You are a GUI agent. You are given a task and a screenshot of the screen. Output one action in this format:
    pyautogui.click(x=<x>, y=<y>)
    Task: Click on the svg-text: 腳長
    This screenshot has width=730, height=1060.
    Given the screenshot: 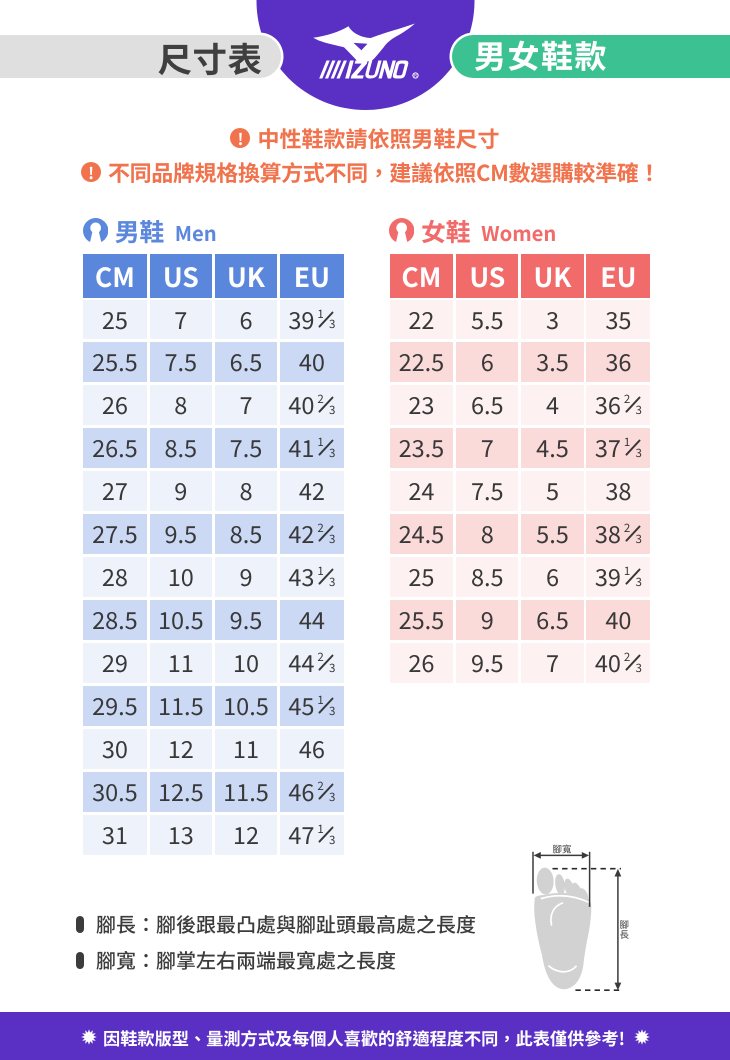 What is the action you would take?
    pyautogui.click(x=624, y=929)
    